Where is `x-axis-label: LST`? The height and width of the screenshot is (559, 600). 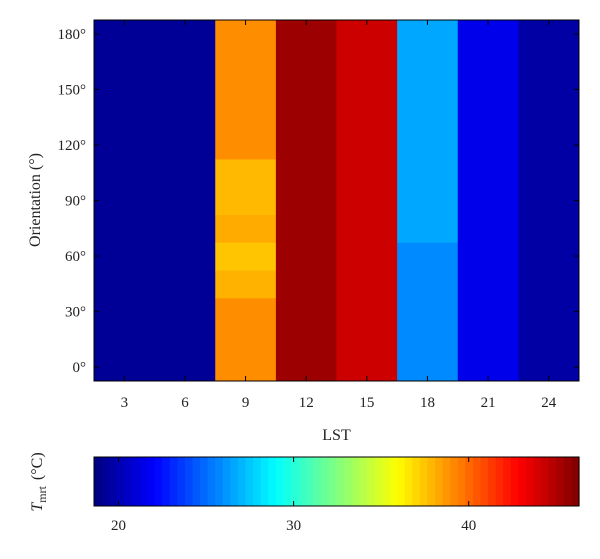 x-axis-label: LST is located at coordinates (336, 435).